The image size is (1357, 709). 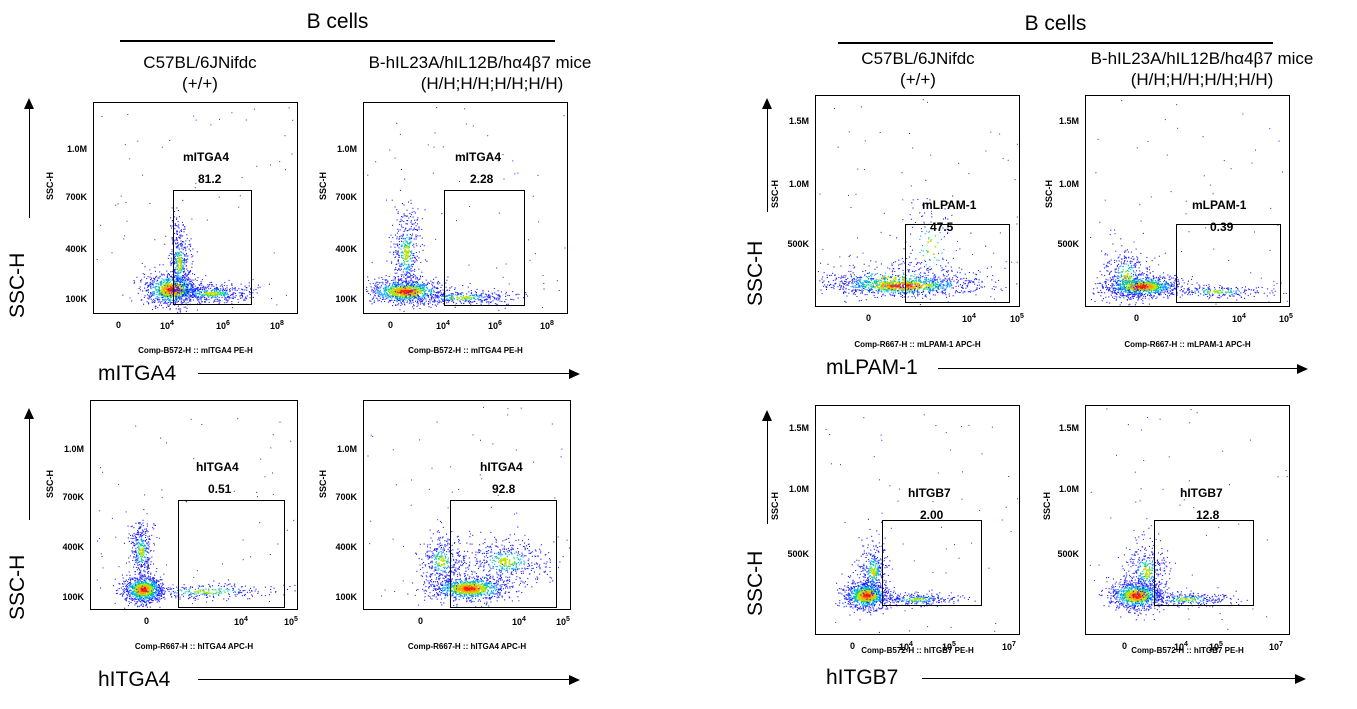 What do you see at coordinates (798, 184) in the screenshot?
I see `right-r0c0-y-tick: 1.0M` at bounding box center [798, 184].